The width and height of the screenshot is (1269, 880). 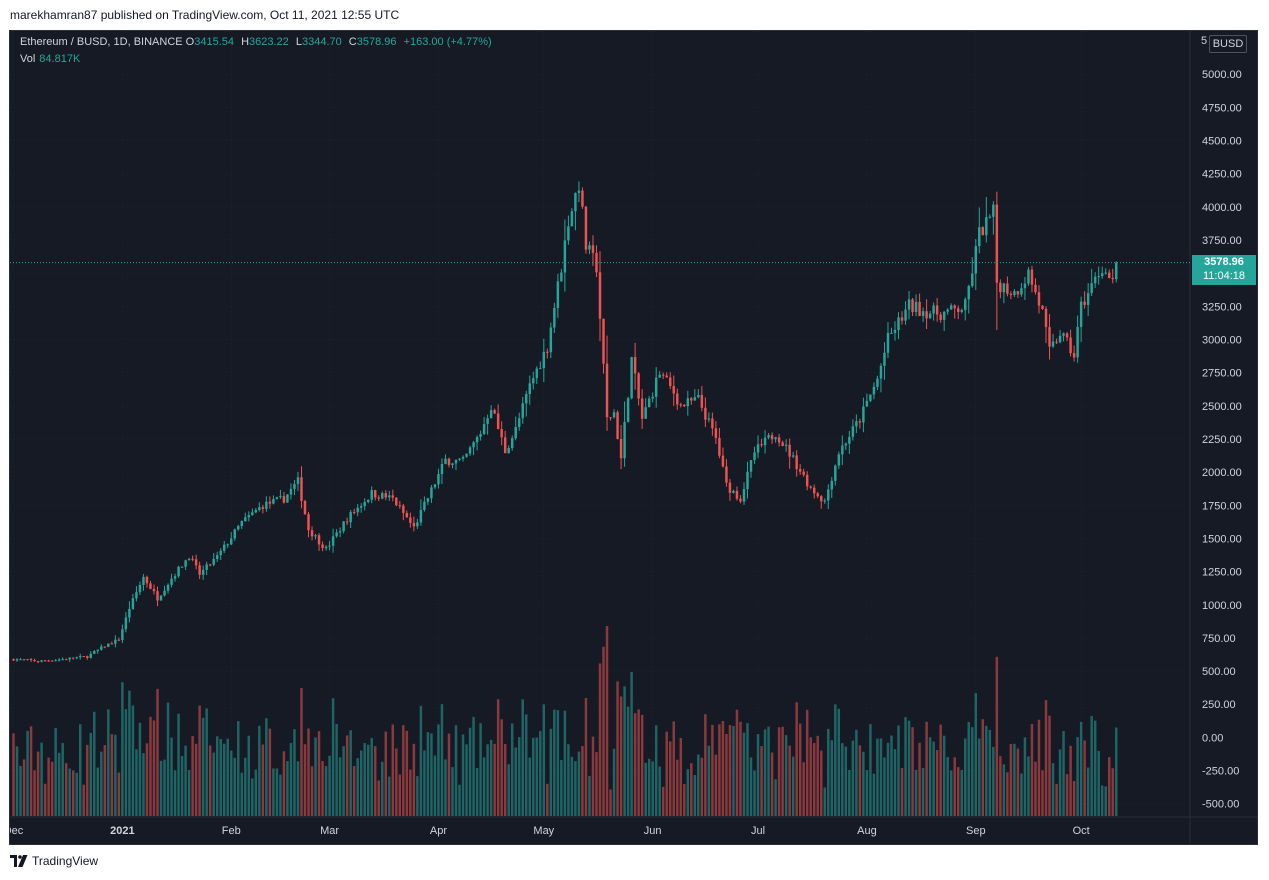 I want to click on tradingview-logo-icon, so click(x=19, y=861).